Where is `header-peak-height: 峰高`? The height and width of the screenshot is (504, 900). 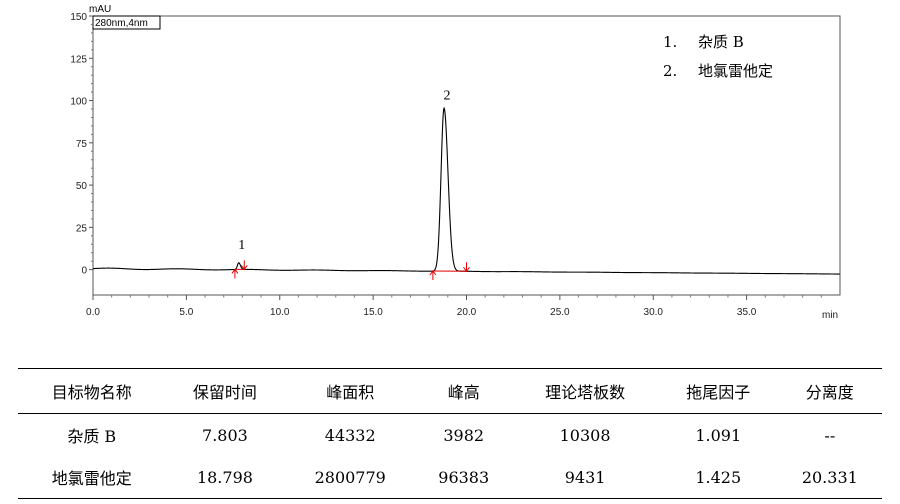 header-peak-height: 峰高 is located at coordinates (464, 391).